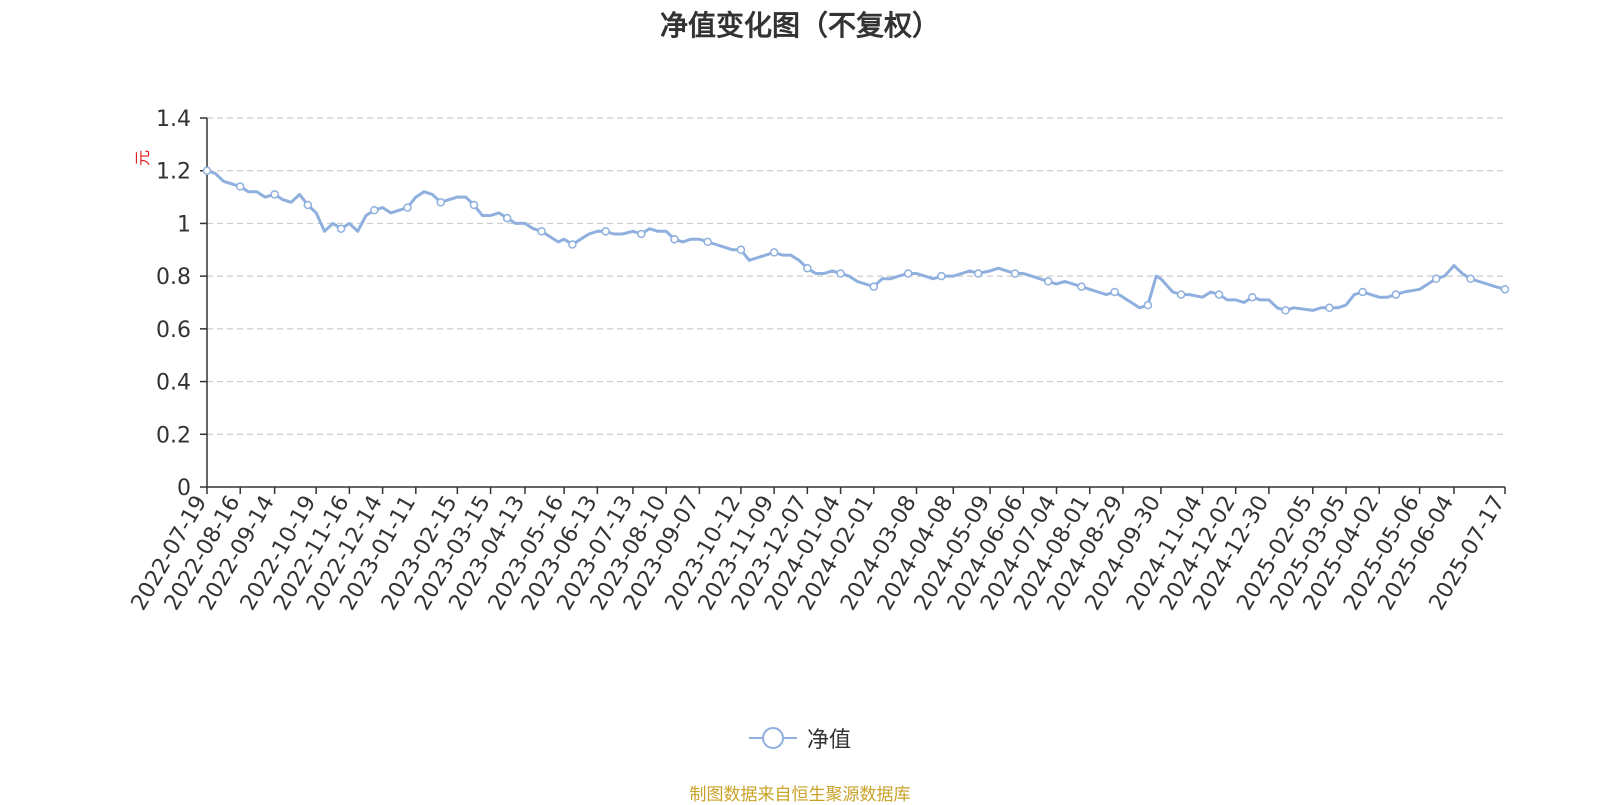 The height and width of the screenshot is (805, 1600). I want to click on data-source-note: 制图数据来自恒生聚源数据库, so click(800, 795).